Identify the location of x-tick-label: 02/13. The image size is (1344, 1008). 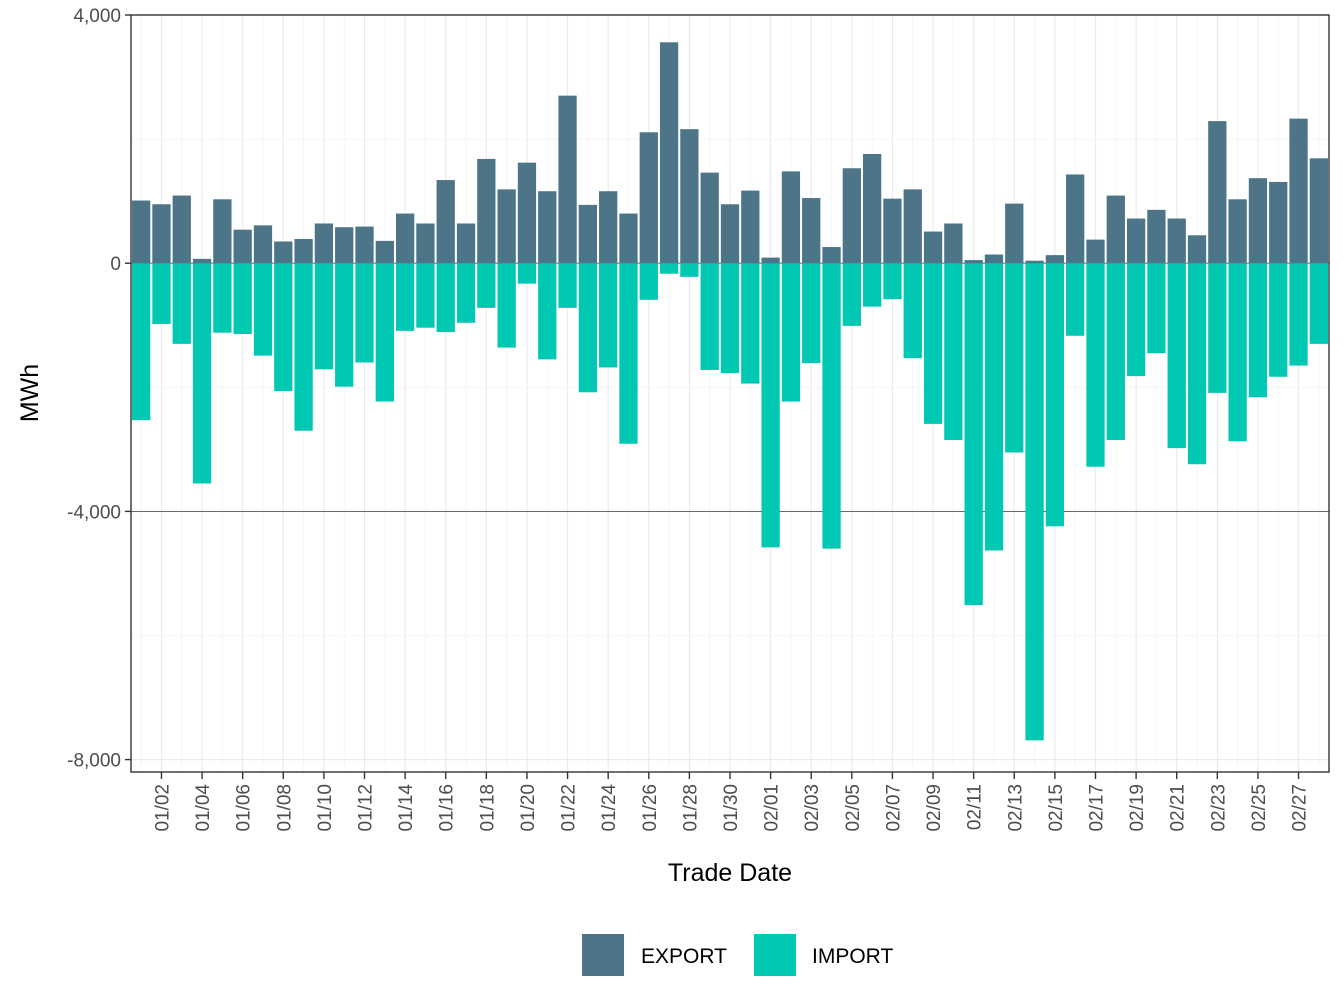
(1015, 808).